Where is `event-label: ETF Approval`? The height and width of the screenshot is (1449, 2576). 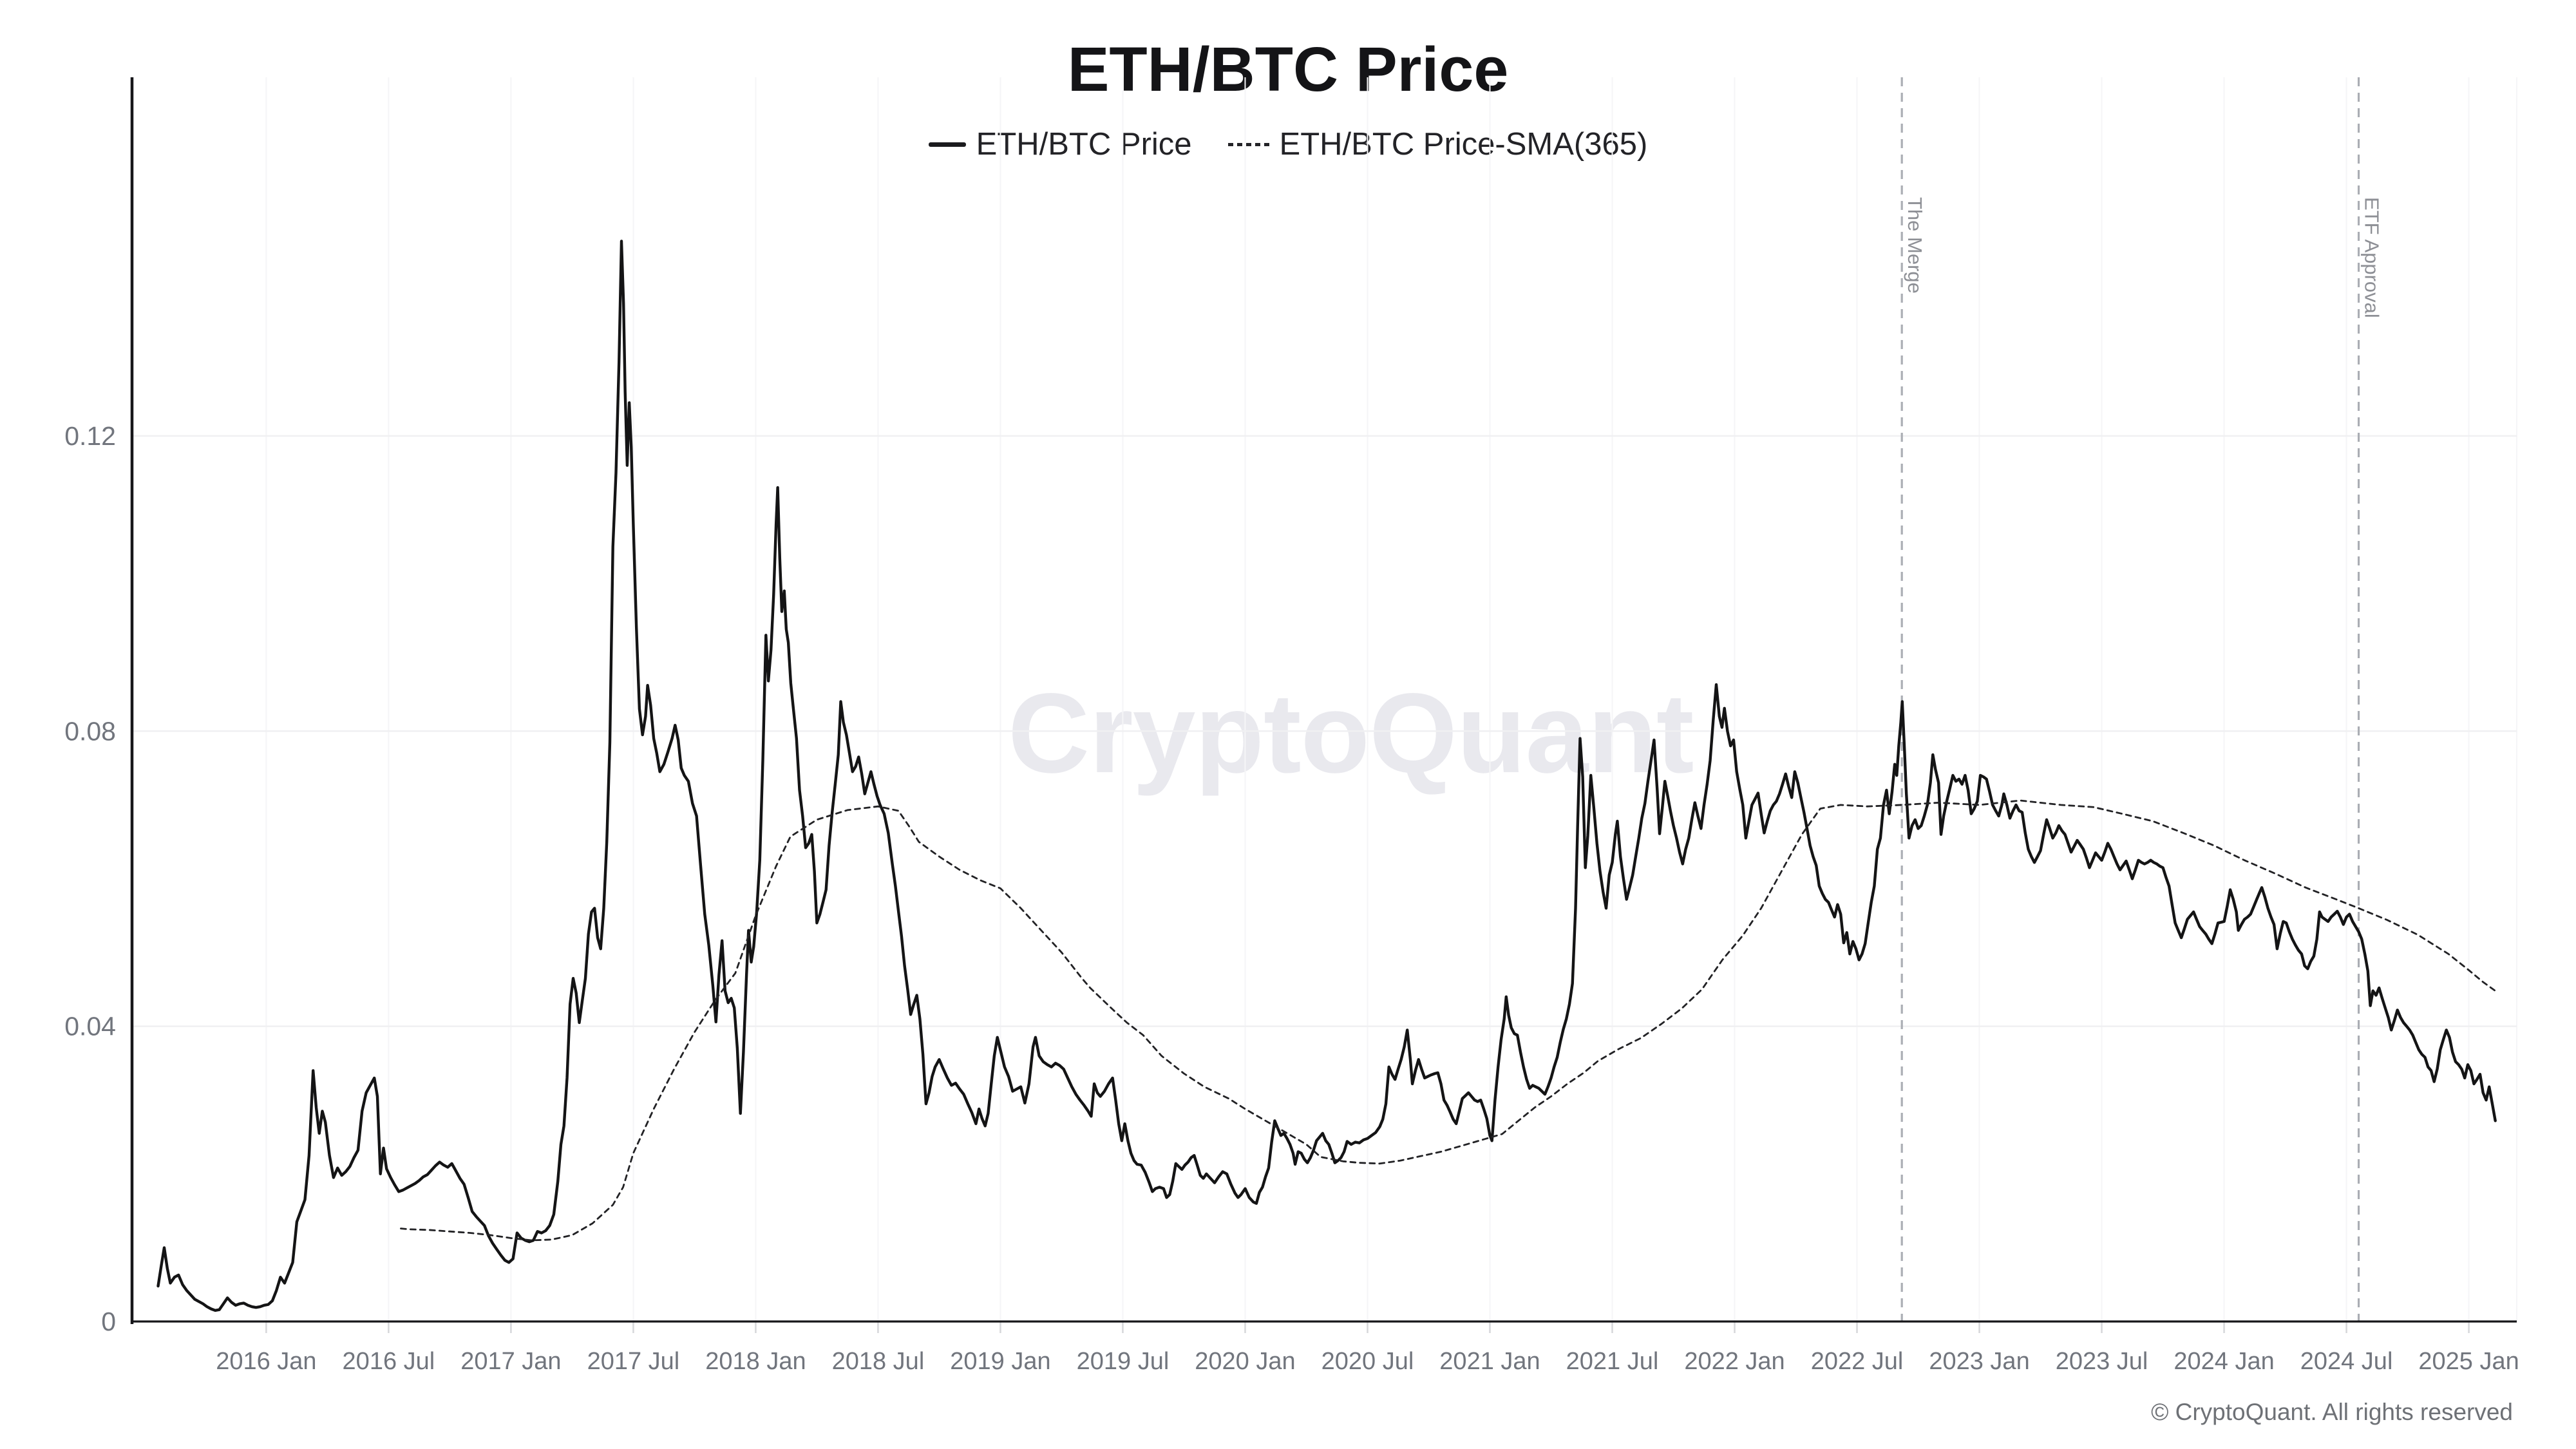 event-label: ETF Approval is located at coordinates (2372, 257).